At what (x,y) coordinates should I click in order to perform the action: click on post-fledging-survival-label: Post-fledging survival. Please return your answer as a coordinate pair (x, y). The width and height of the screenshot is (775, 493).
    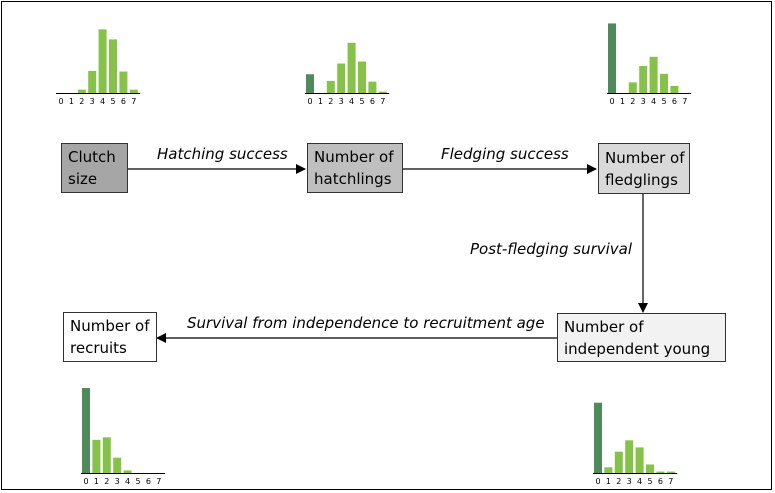
    Looking at the image, I should click on (551, 249).